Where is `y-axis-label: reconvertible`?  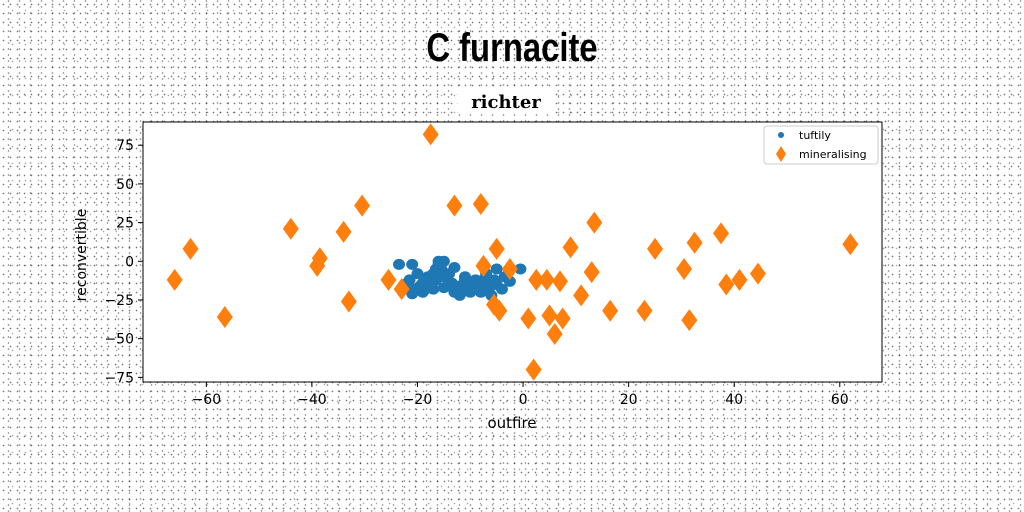
y-axis-label: reconvertible is located at coordinates (82, 255).